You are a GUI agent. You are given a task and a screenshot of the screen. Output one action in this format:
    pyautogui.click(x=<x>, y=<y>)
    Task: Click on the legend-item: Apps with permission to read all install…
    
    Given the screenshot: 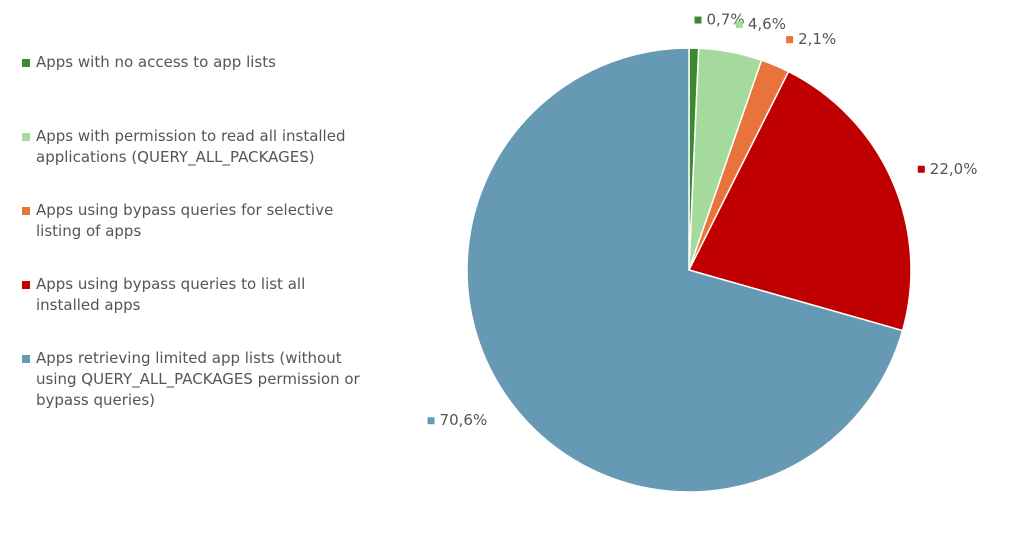 What is the action you would take?
    pyautogui.click(x=192, y=163)
    